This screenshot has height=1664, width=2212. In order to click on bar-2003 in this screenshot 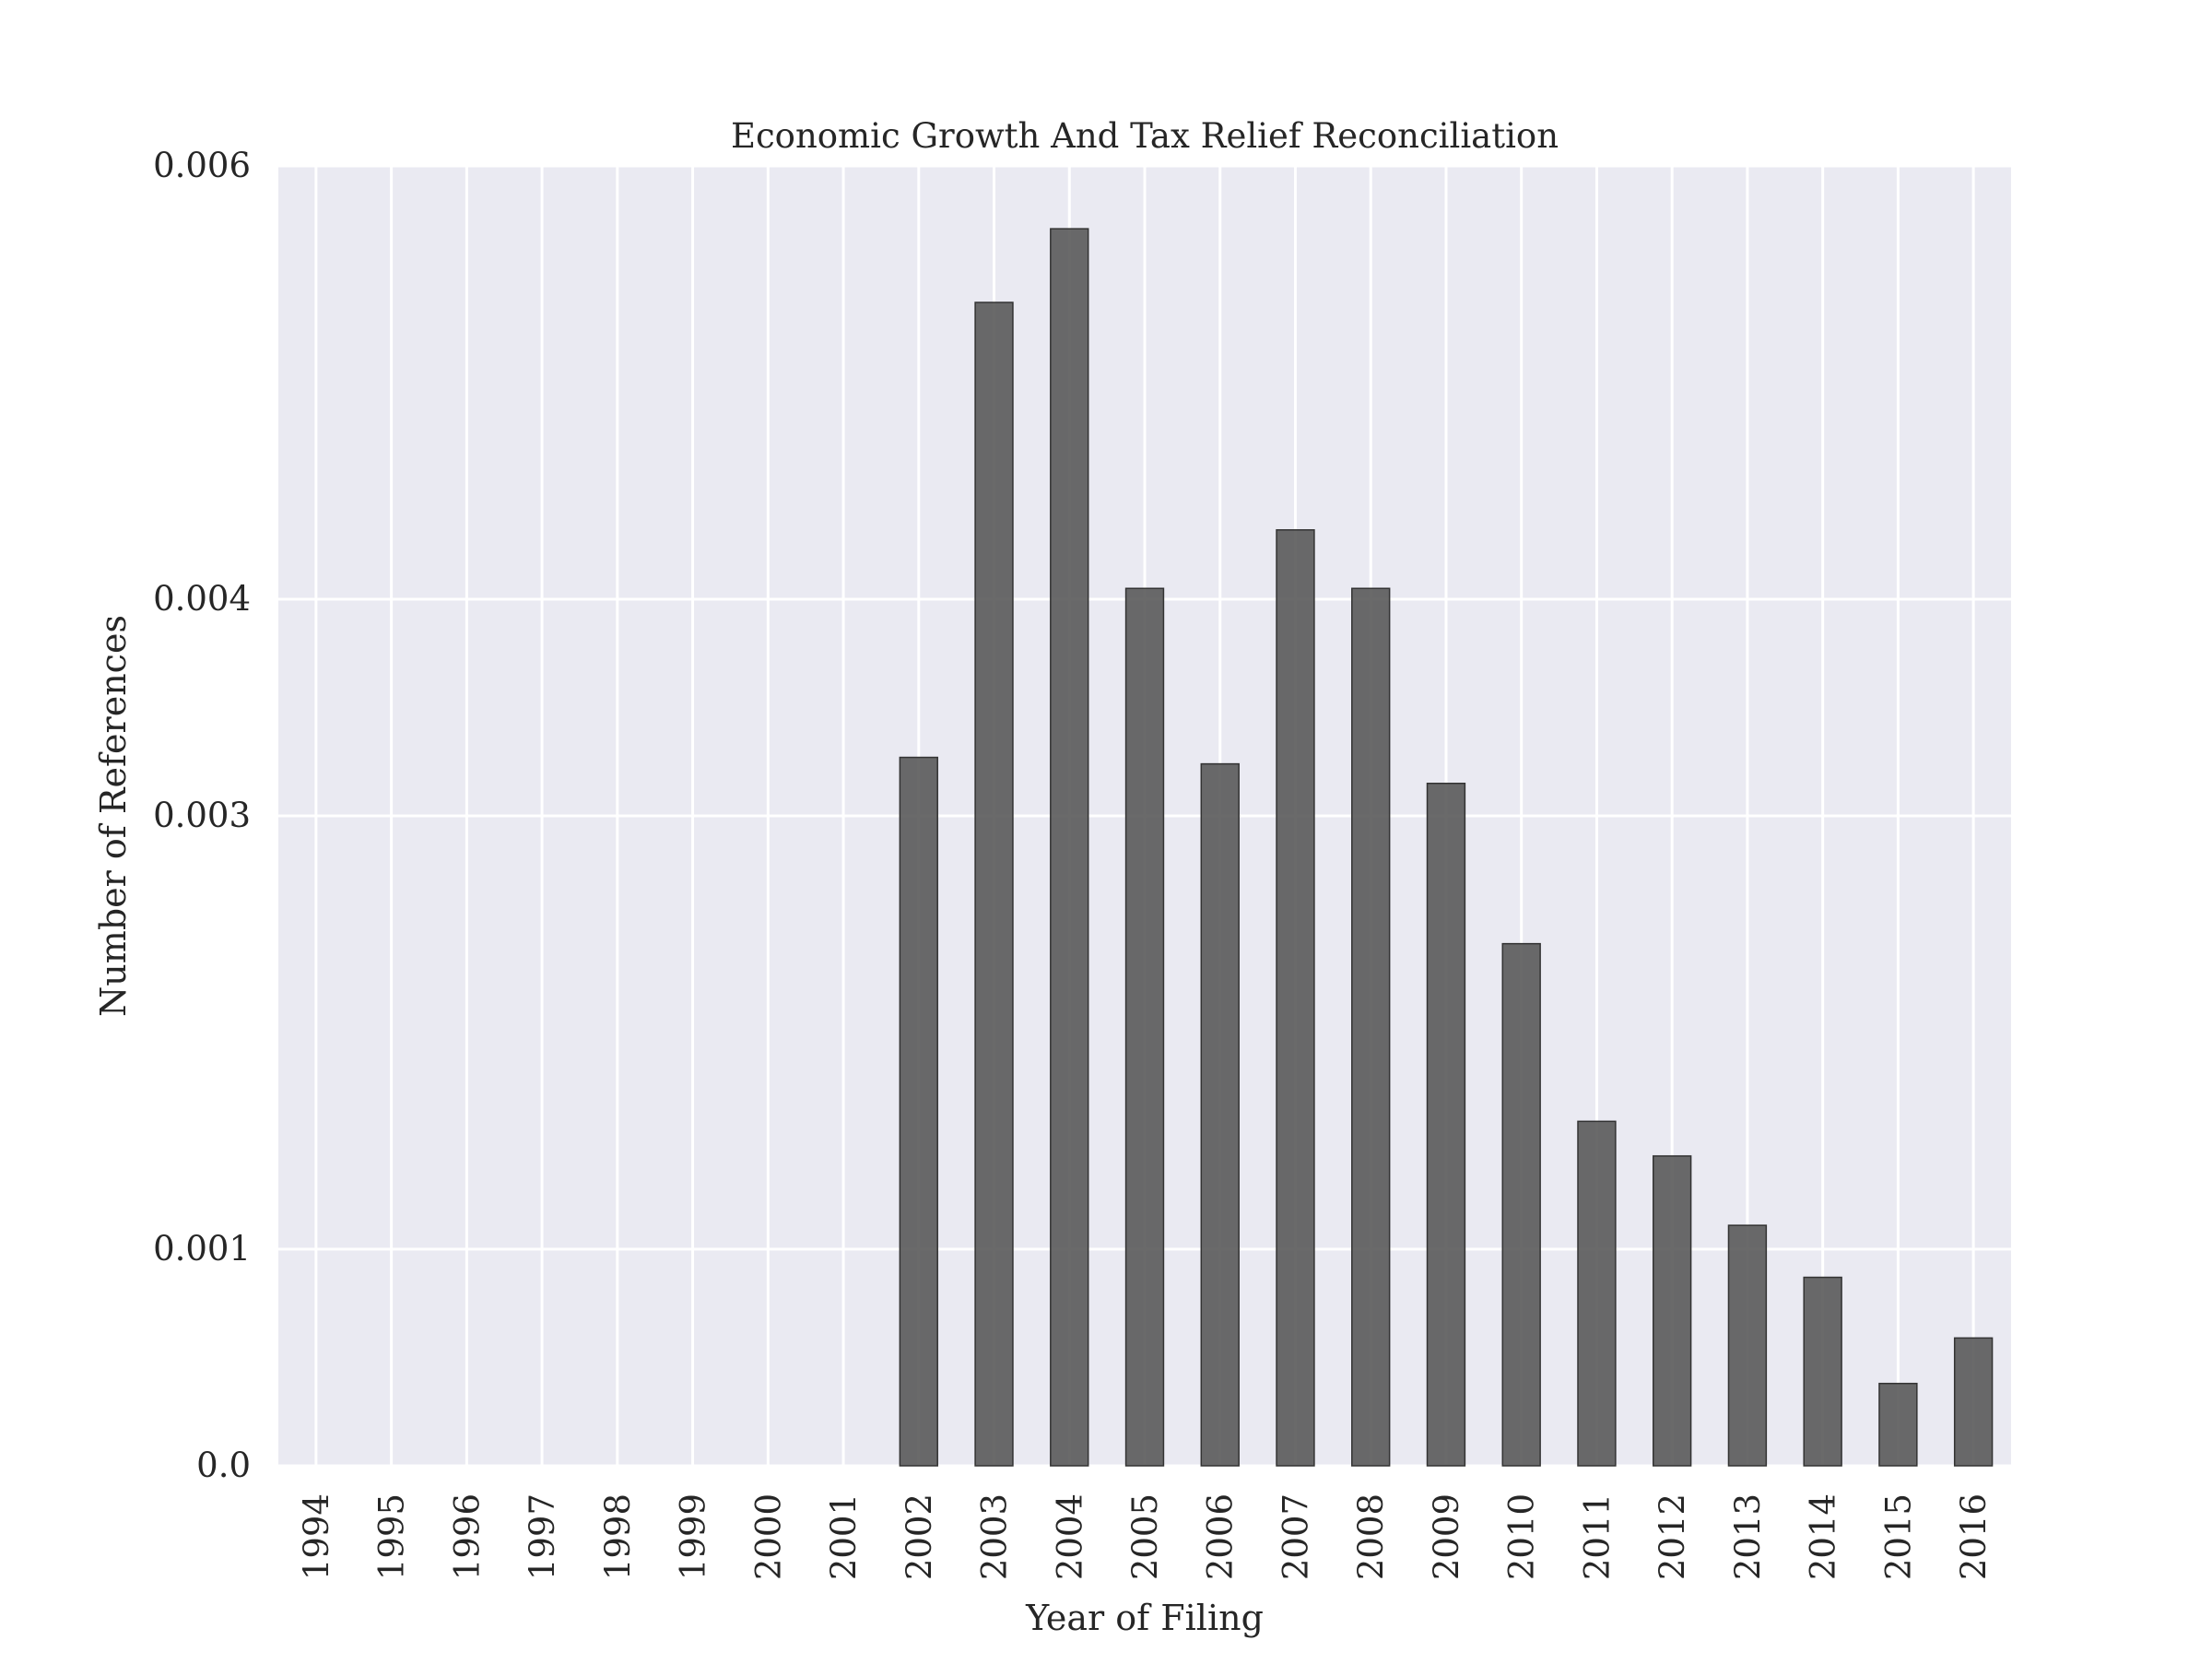, I will do `click(994, 884)`.